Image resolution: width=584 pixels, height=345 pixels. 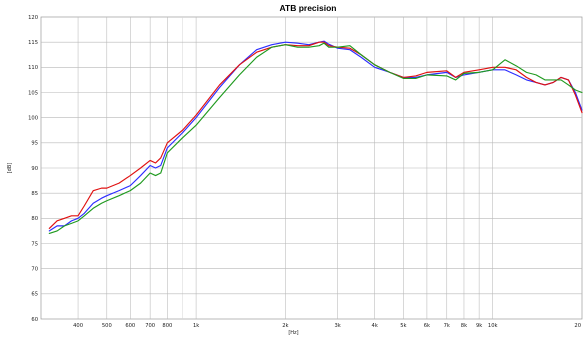 I want to click on x-tick-label: 1k, so click(x=196, y=326).